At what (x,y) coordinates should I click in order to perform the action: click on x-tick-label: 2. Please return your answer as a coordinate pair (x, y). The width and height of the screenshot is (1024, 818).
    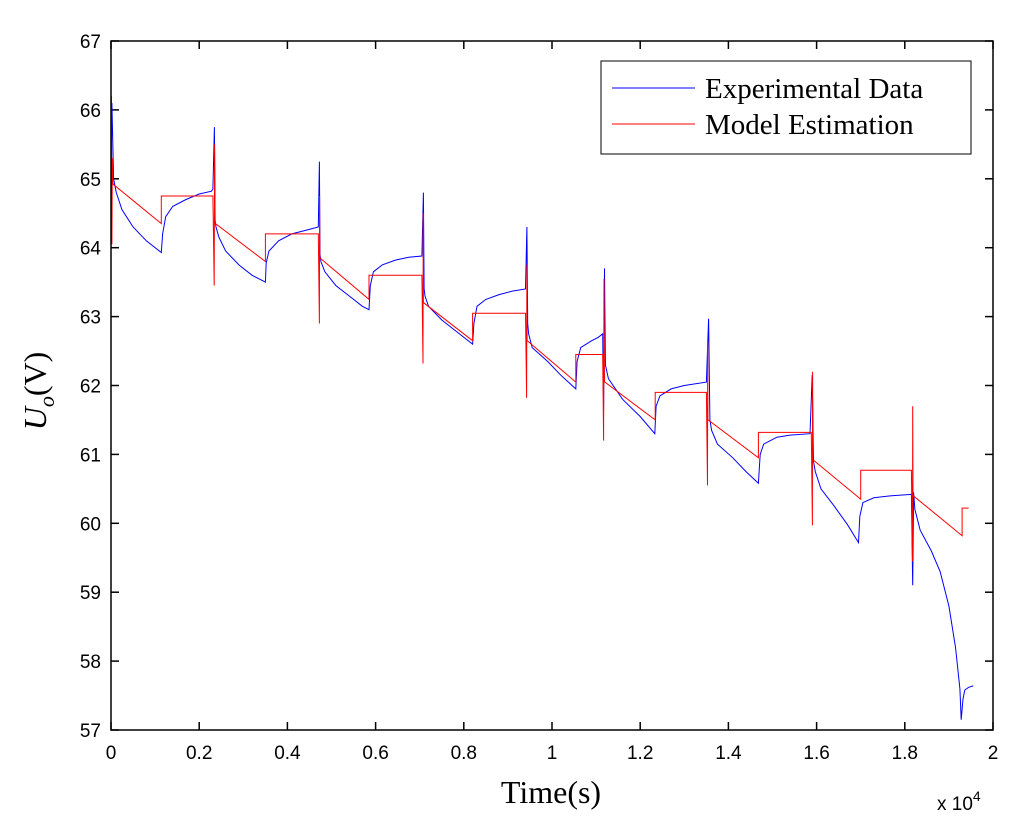
    Looking at the image, I should click on (993, 753).